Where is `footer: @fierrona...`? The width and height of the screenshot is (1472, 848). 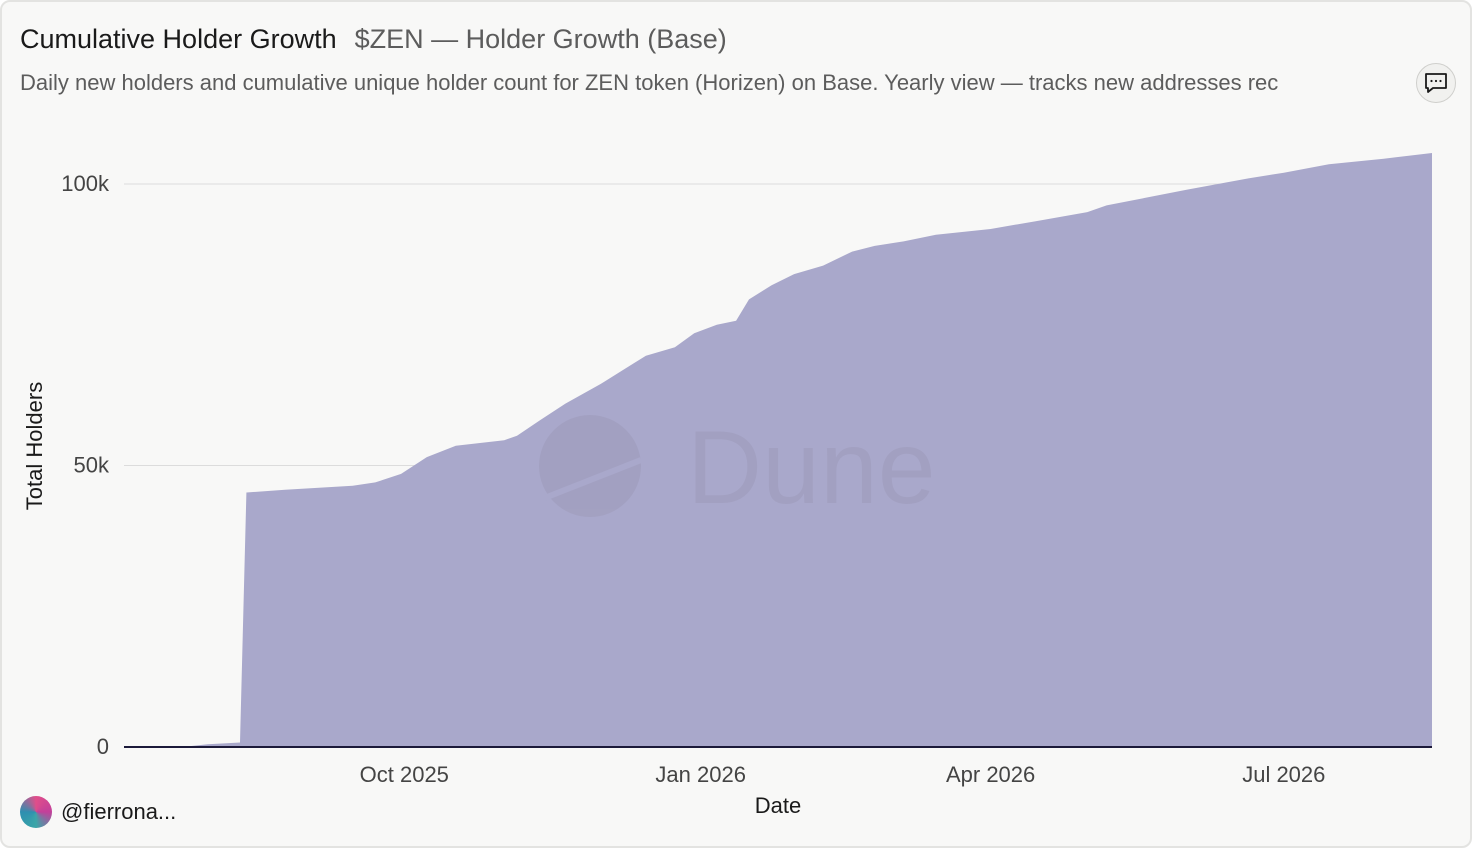 footer: @fierrona... is located at coordinates (98, 812).